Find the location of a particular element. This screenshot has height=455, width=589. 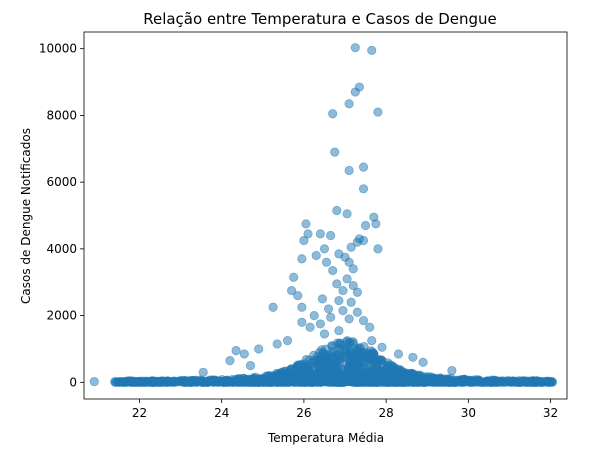

x-tick-label: 22 is located at coordinates (139, 413).